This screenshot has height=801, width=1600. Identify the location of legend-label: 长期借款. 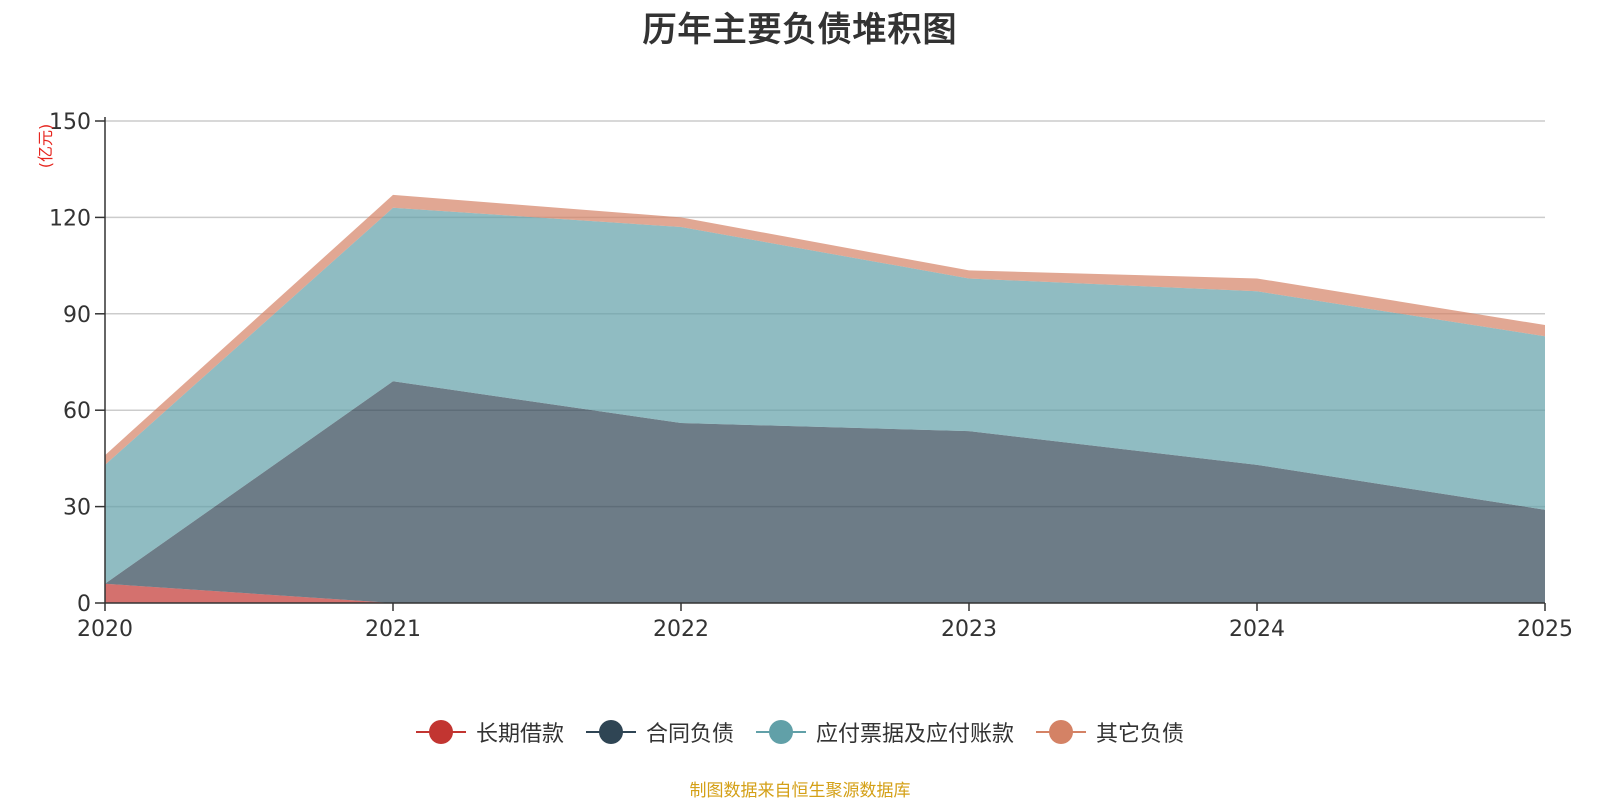
(519, 734).